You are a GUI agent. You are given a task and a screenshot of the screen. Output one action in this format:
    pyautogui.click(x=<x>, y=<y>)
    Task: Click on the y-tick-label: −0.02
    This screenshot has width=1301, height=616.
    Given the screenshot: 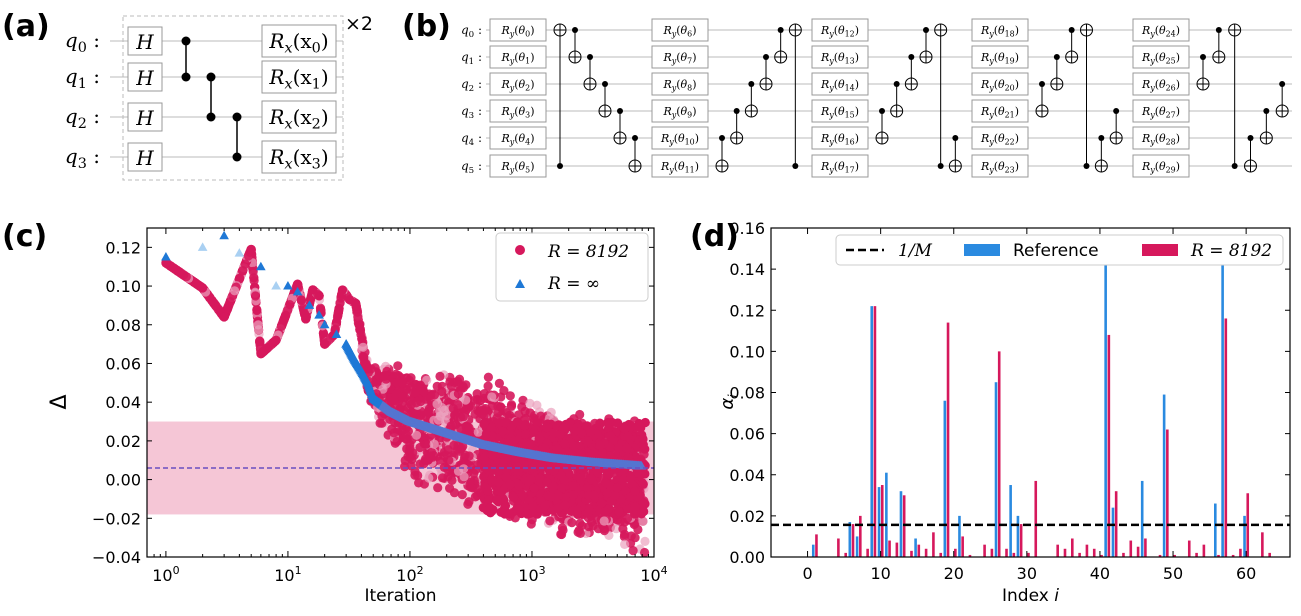 What is the action you would take?
    pyautogui.click(x=116, y=518)
    